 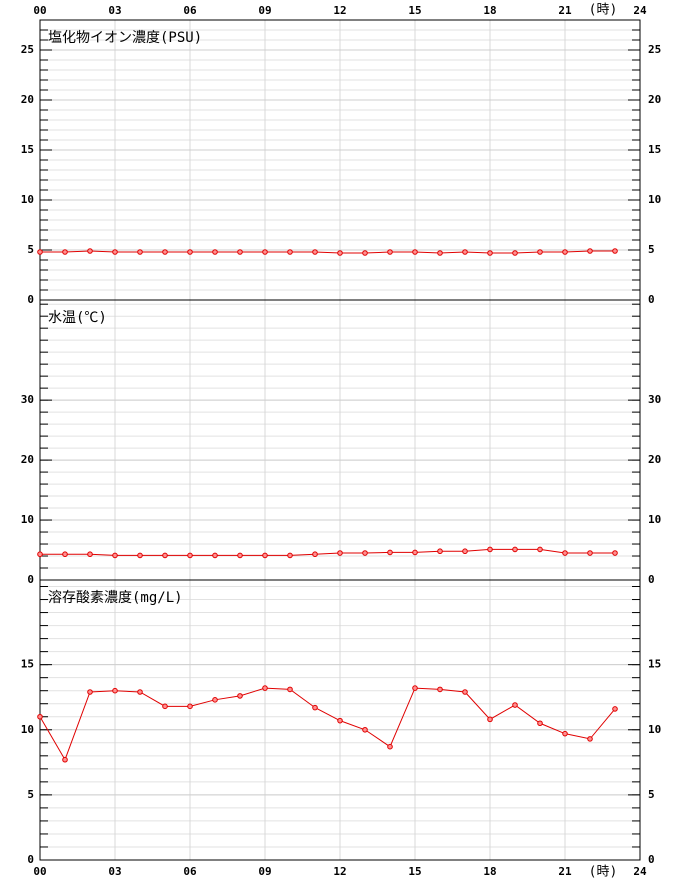 I want to click on panel-title: 溶存酸素濃度(mg/L), so click(x=115, y=598).